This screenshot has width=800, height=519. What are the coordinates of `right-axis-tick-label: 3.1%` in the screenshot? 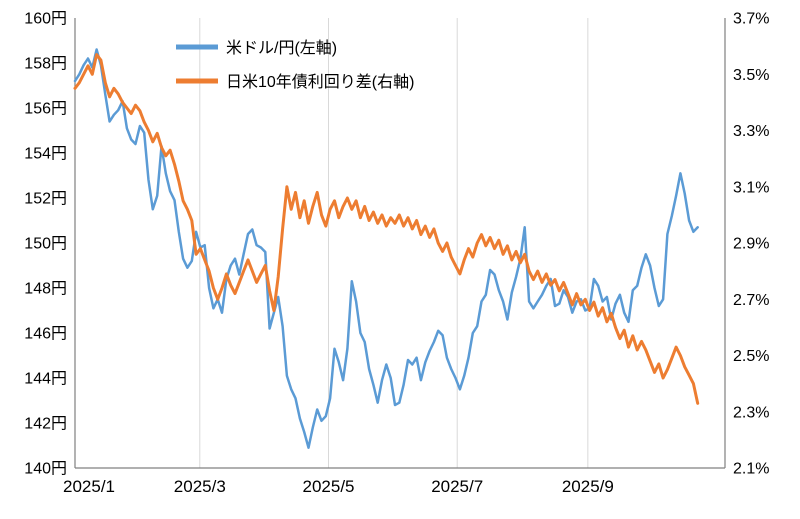 It's located at (751, 187).